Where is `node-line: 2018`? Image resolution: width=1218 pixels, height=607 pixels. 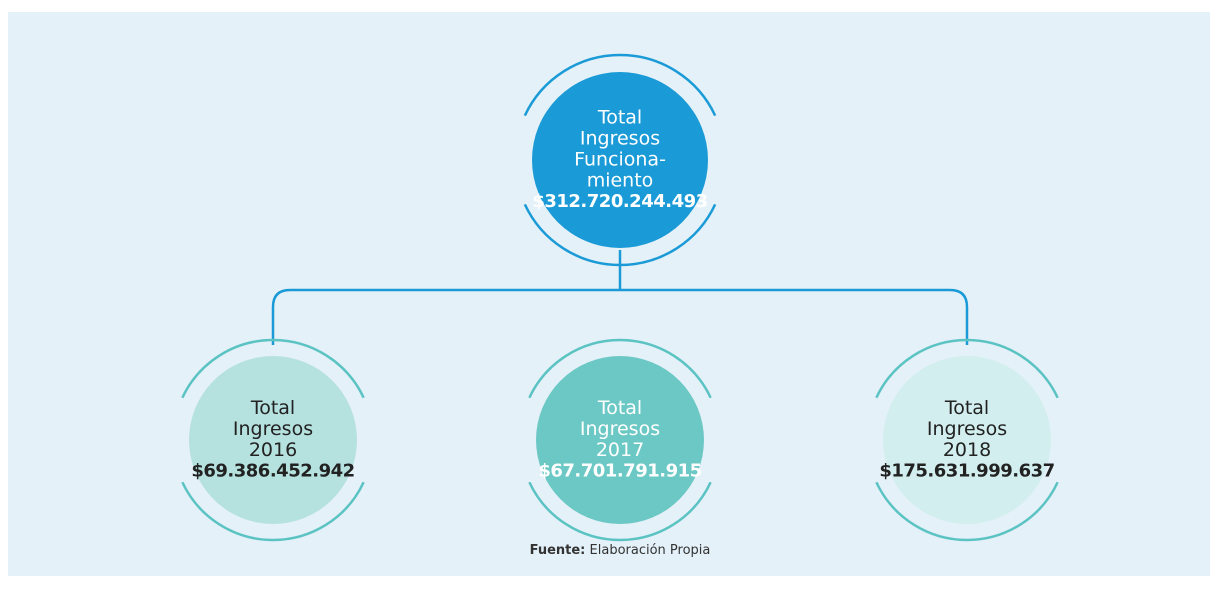
node-line: 2018 is located at coordinates (967, 450).